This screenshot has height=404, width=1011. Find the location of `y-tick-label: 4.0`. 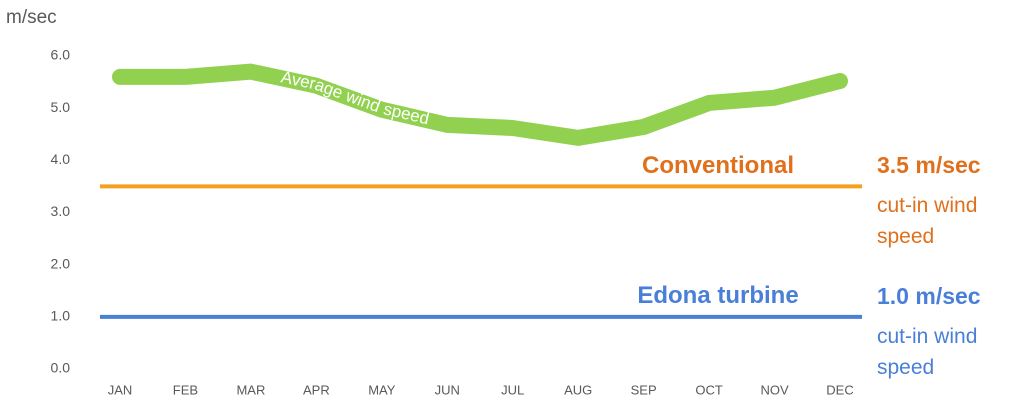

y-tick-label: 4.0 is located at coordinates (61, 159).